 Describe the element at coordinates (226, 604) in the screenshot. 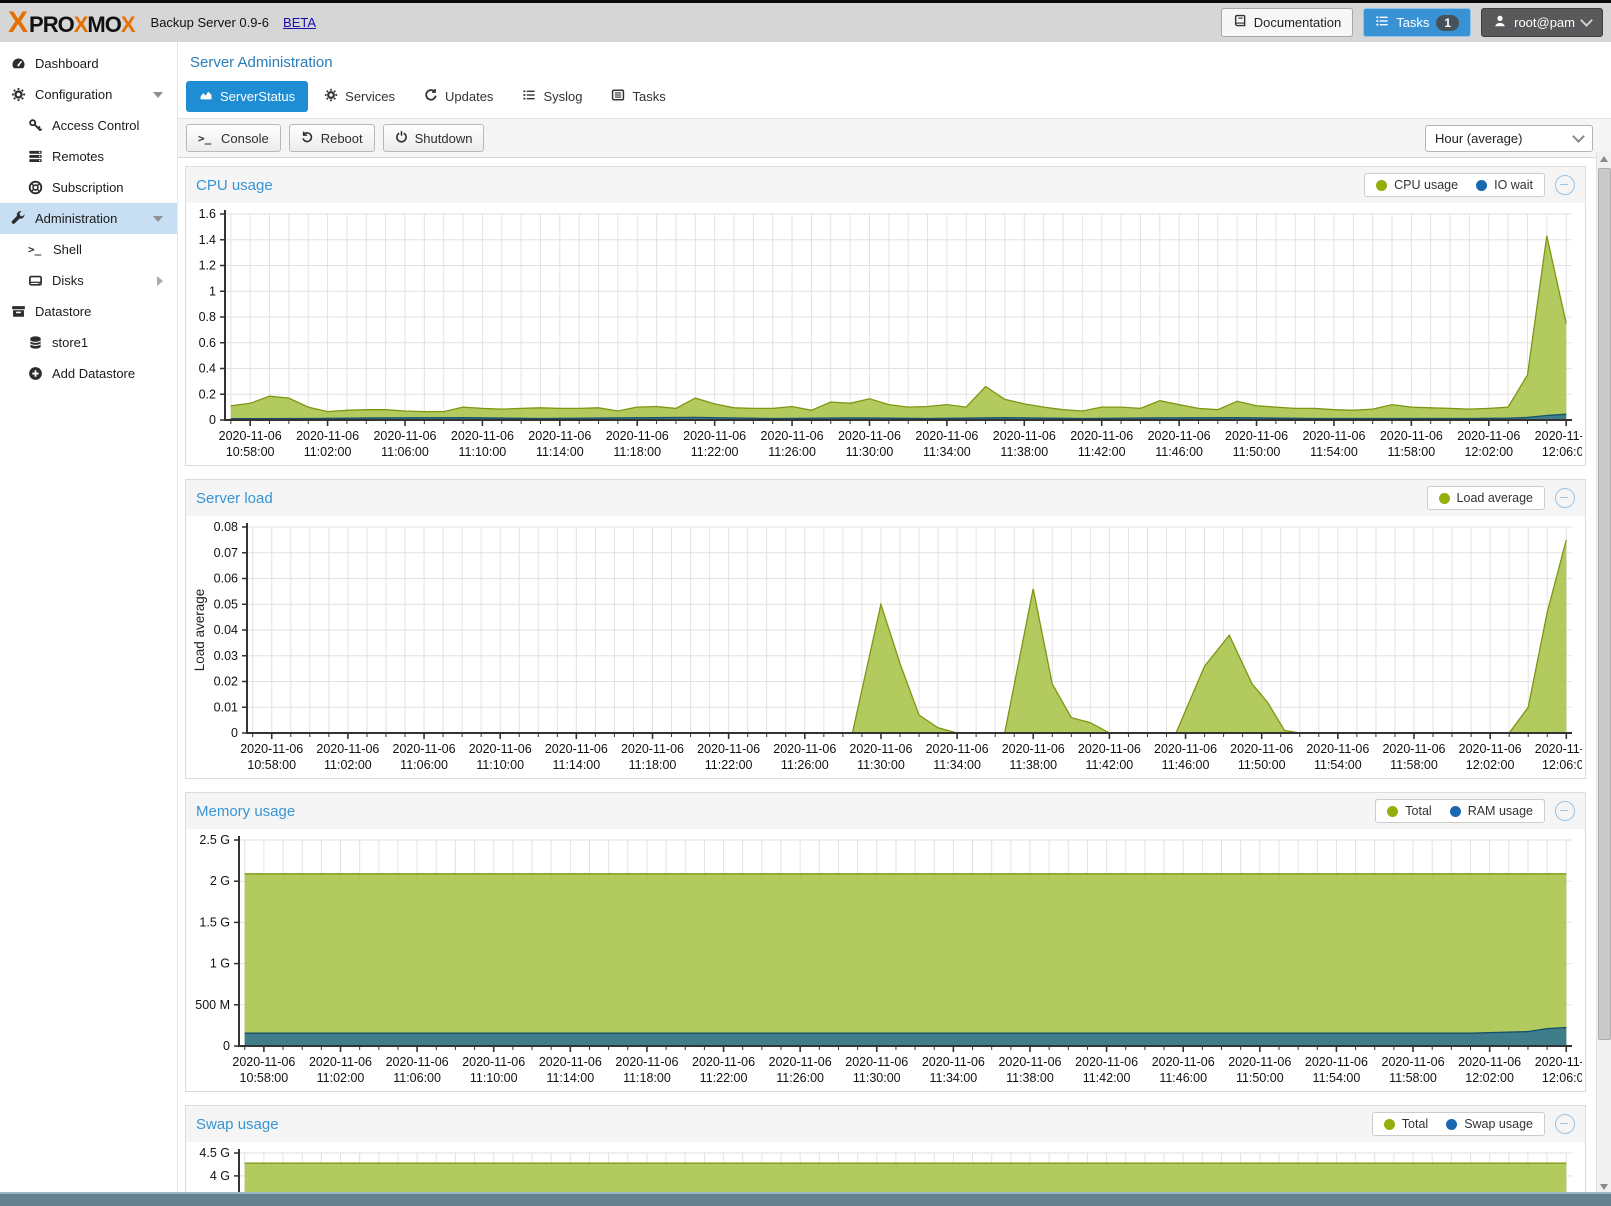

I see `svg-text: 0.05` at that location.